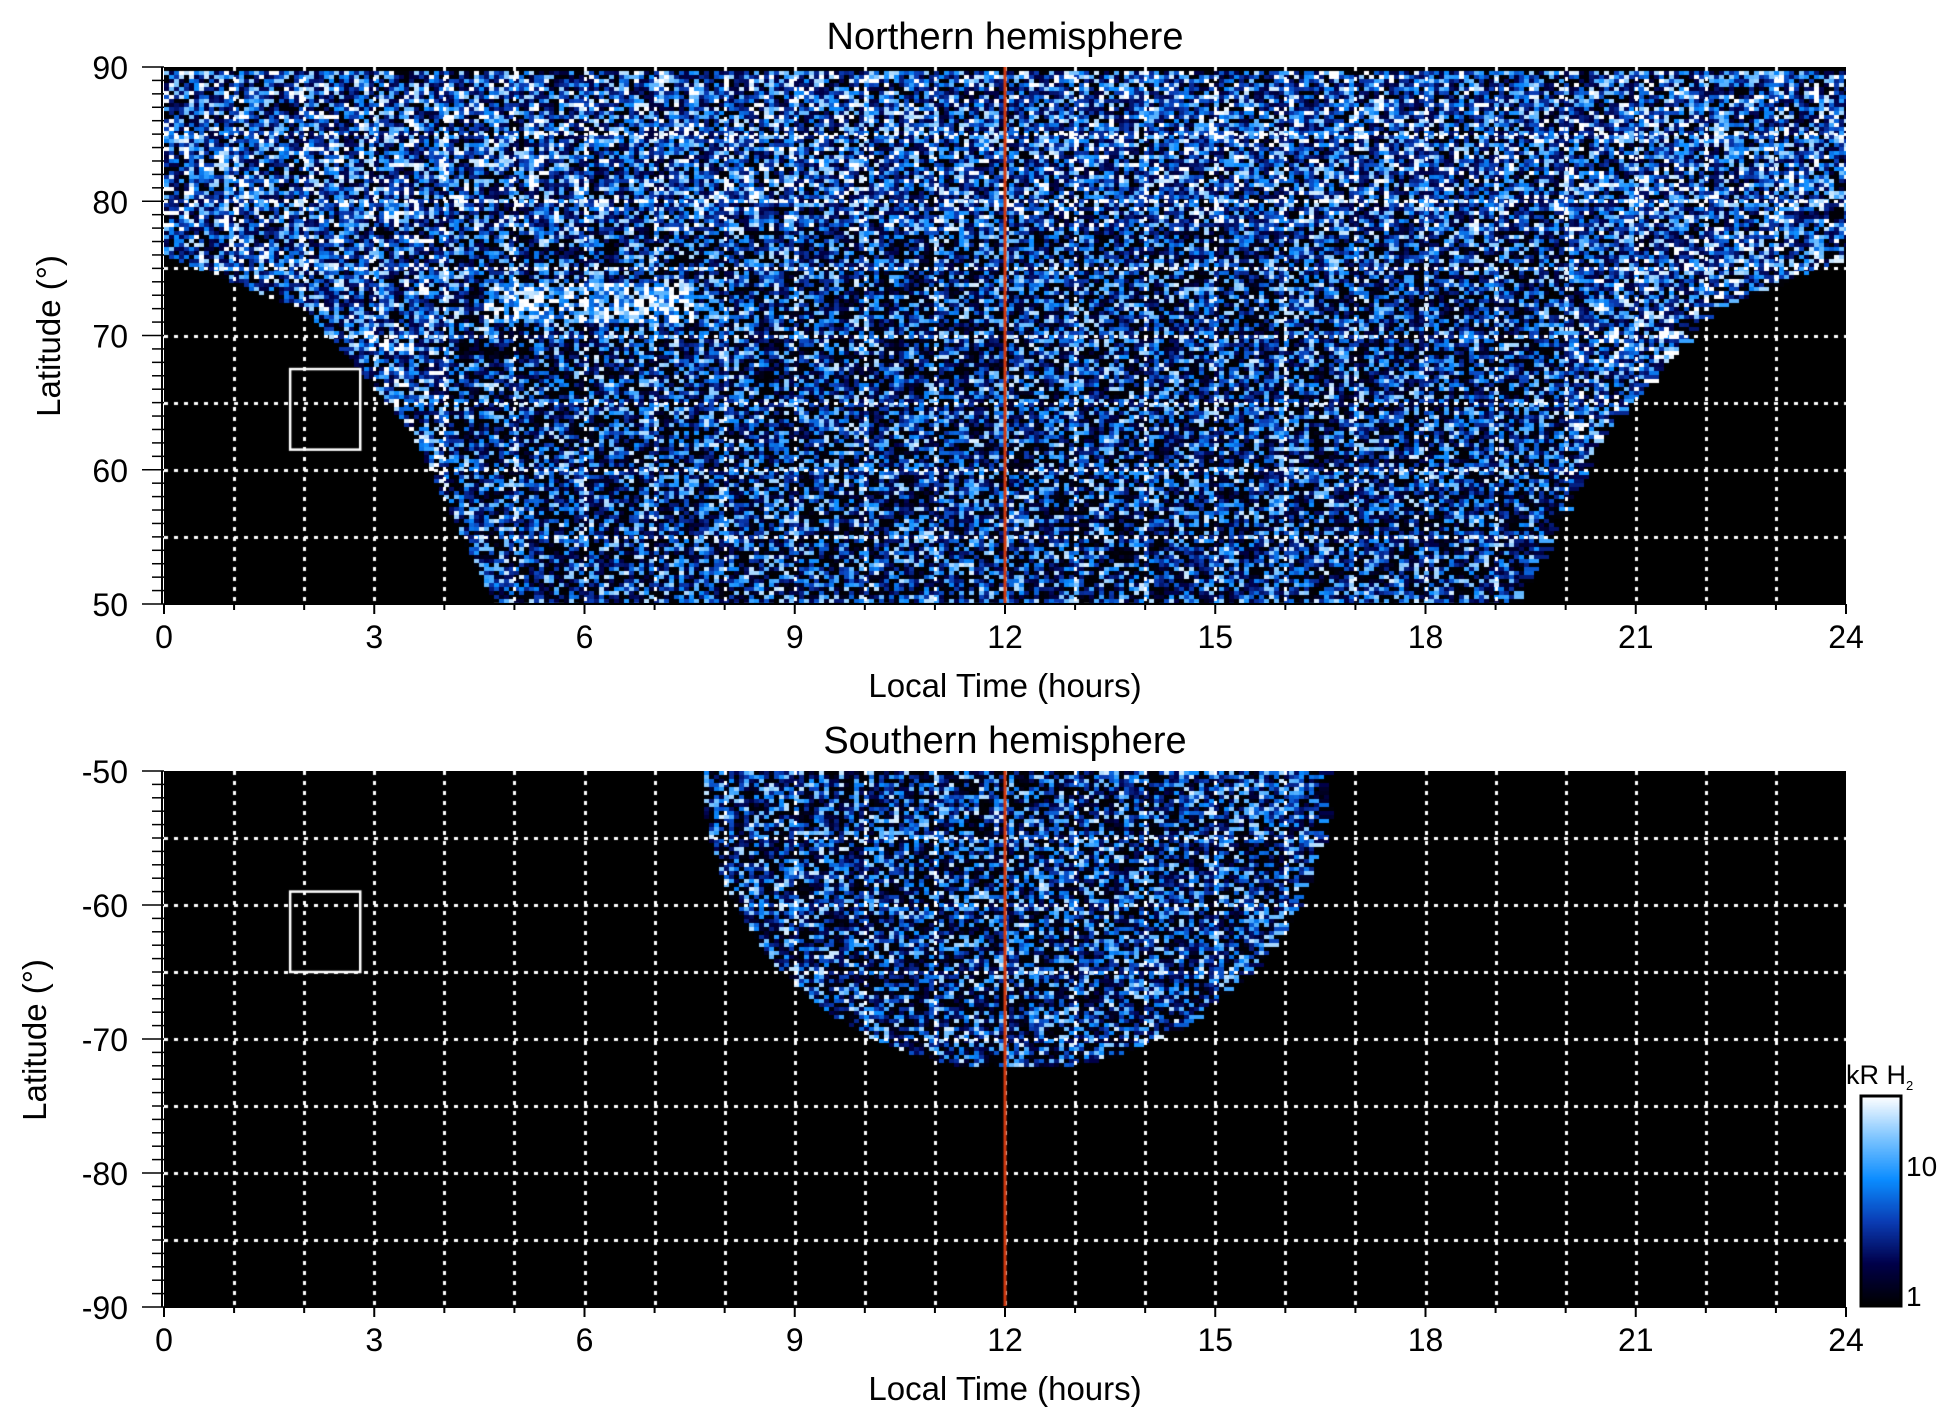  Describe the element at coordinates (374, 1340) in the screenshot. I see `south-x-tick-label: 3` at that location.